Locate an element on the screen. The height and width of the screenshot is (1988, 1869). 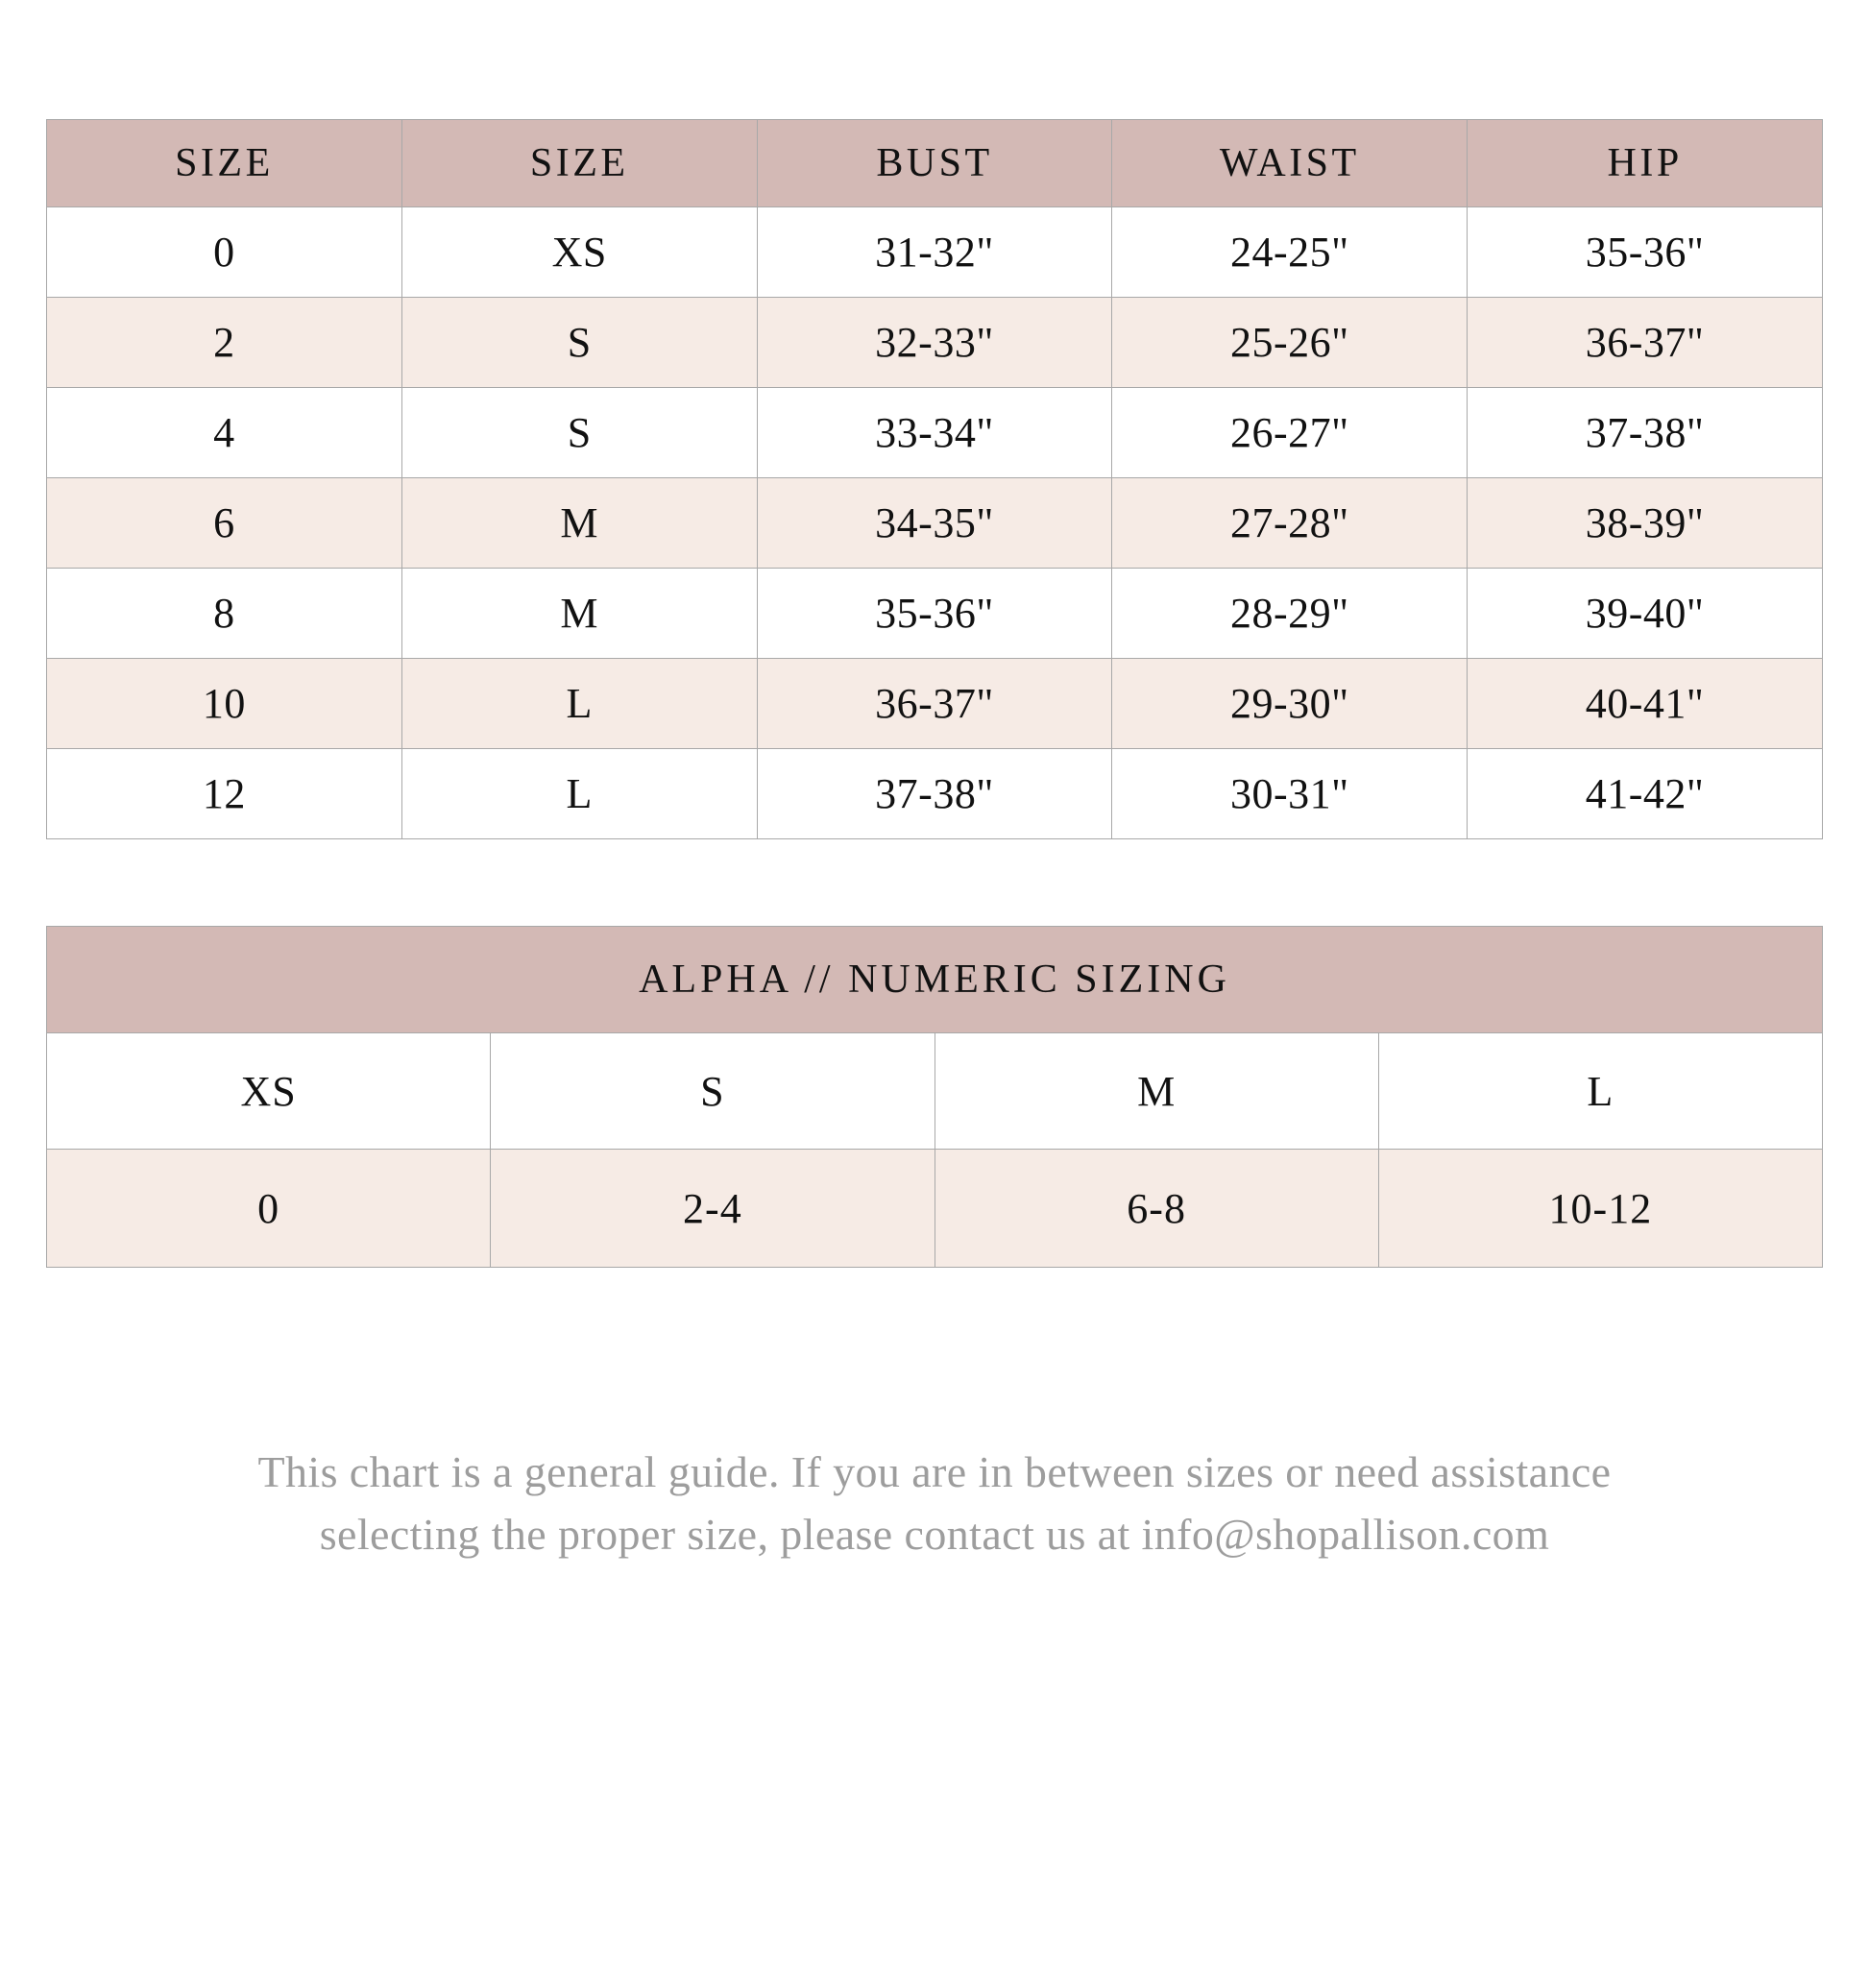
table-row: 2 S 32-33" 25-26" 36-37" is located at coordinates (935, 343).